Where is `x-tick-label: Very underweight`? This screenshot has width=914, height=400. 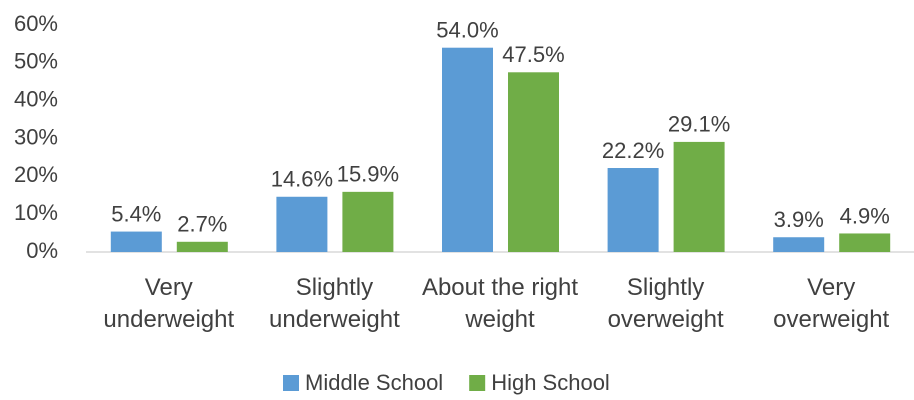
x-tick-label: Very underweight is located at coordinates (169, 303).